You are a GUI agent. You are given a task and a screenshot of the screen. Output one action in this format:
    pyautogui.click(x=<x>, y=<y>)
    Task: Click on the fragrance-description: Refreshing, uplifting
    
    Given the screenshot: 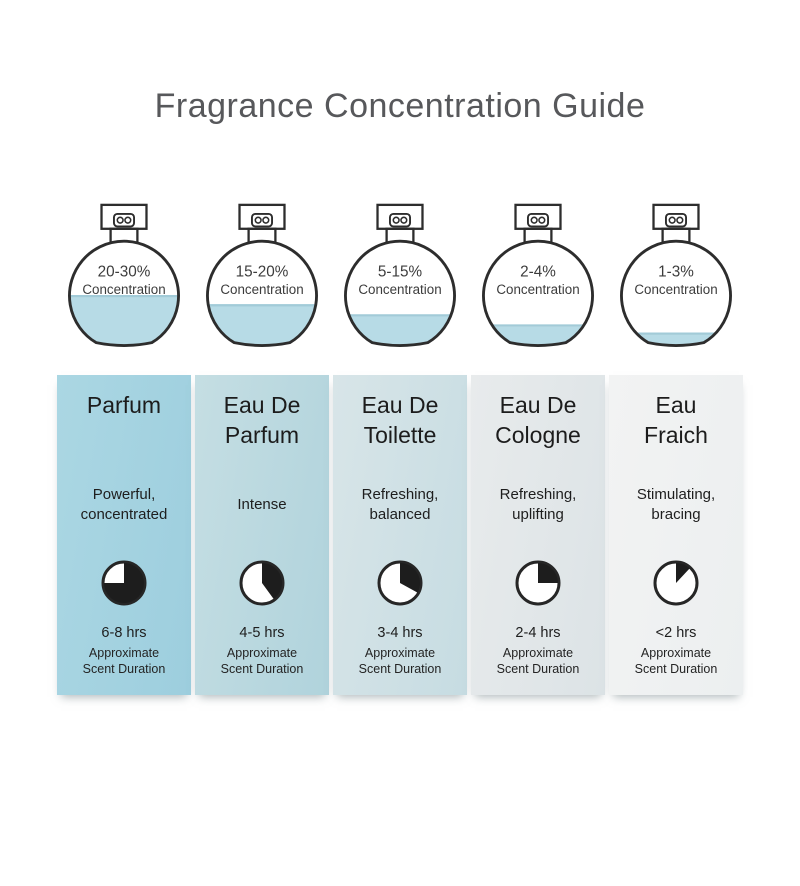 What is the action you would take?
    pyautogui.click(x=538, y=504)
    